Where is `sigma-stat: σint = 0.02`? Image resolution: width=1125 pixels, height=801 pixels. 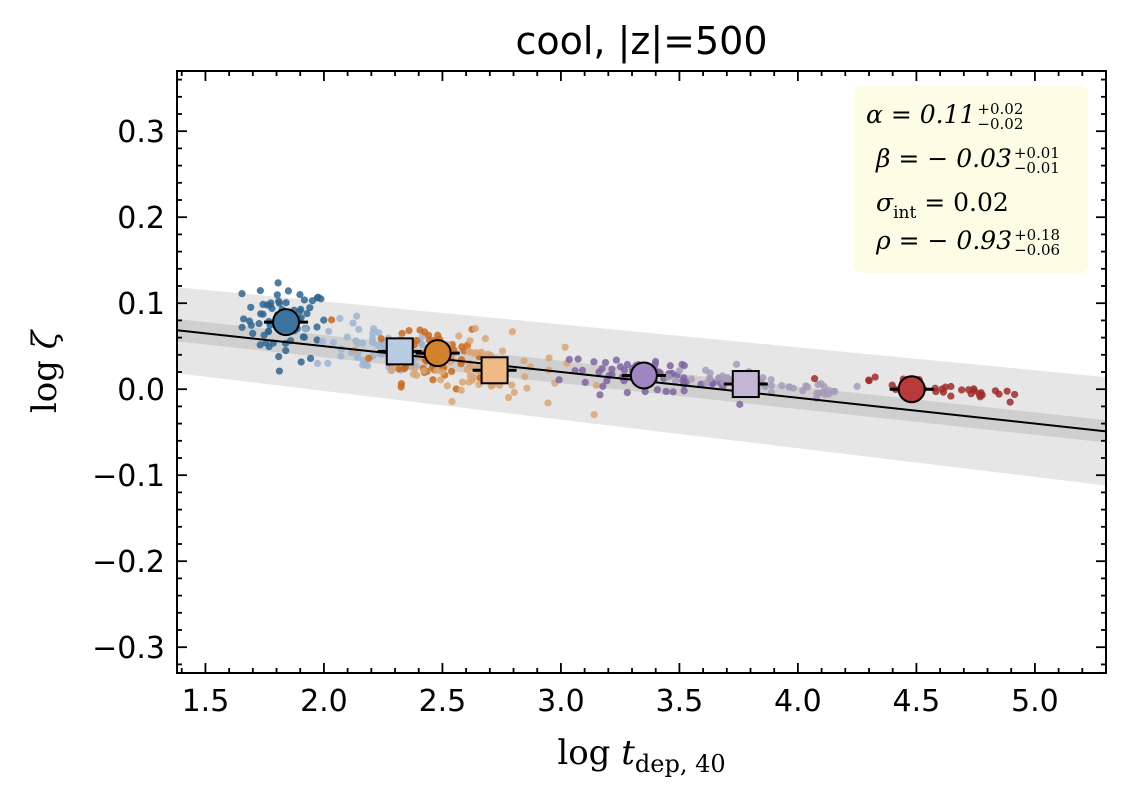
sigma-stat: σint = 0.02 is located at coordinates (942, 205).